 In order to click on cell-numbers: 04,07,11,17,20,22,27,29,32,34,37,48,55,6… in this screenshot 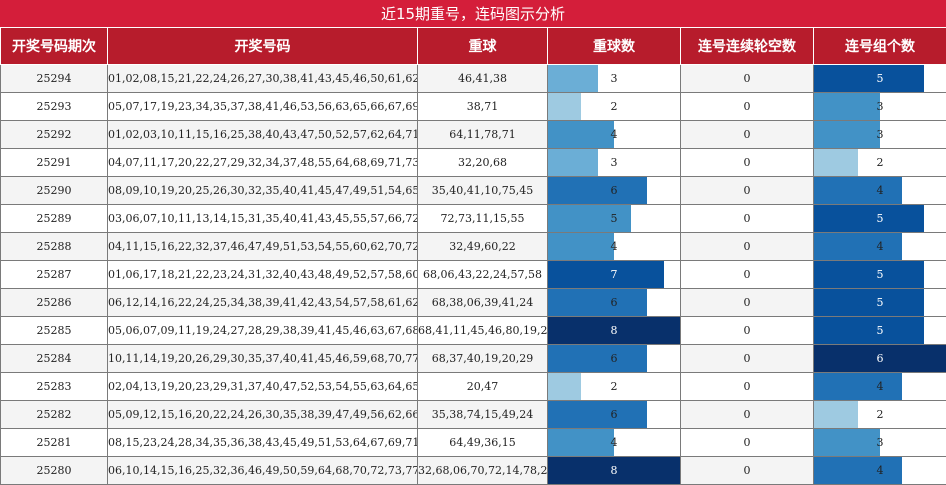, I will do `click(263, 163)`.